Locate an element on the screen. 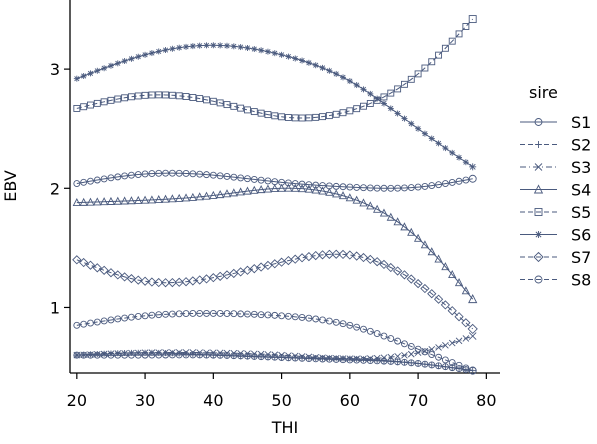 Image resolution: width=597 pixels, height=444 pixels. legend-marker is located at coordinates (538, 122).